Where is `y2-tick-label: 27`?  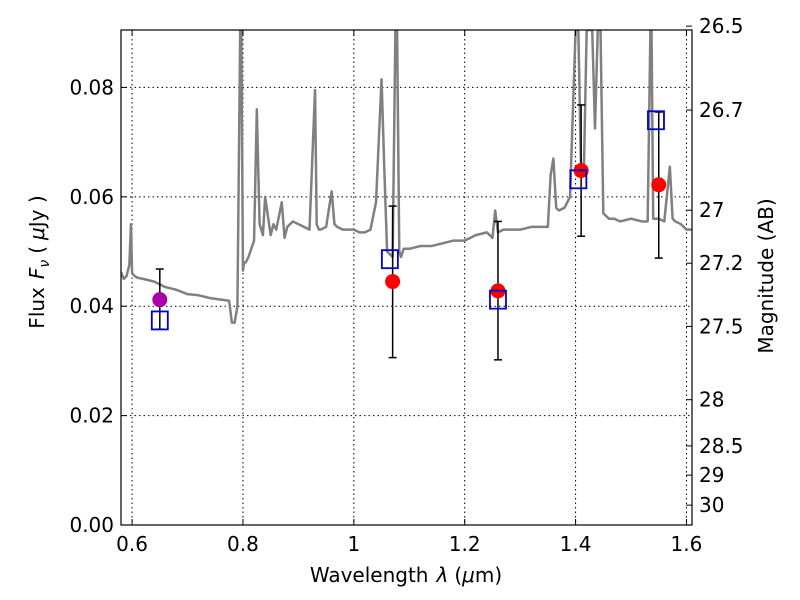
y2-tick-label: 27 is located at coordinates (711, 210).